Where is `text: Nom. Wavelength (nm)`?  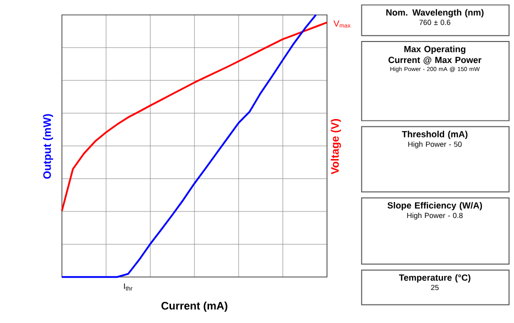 text: Nom. Wavelength (nm) is located at coordinates (435, 13).